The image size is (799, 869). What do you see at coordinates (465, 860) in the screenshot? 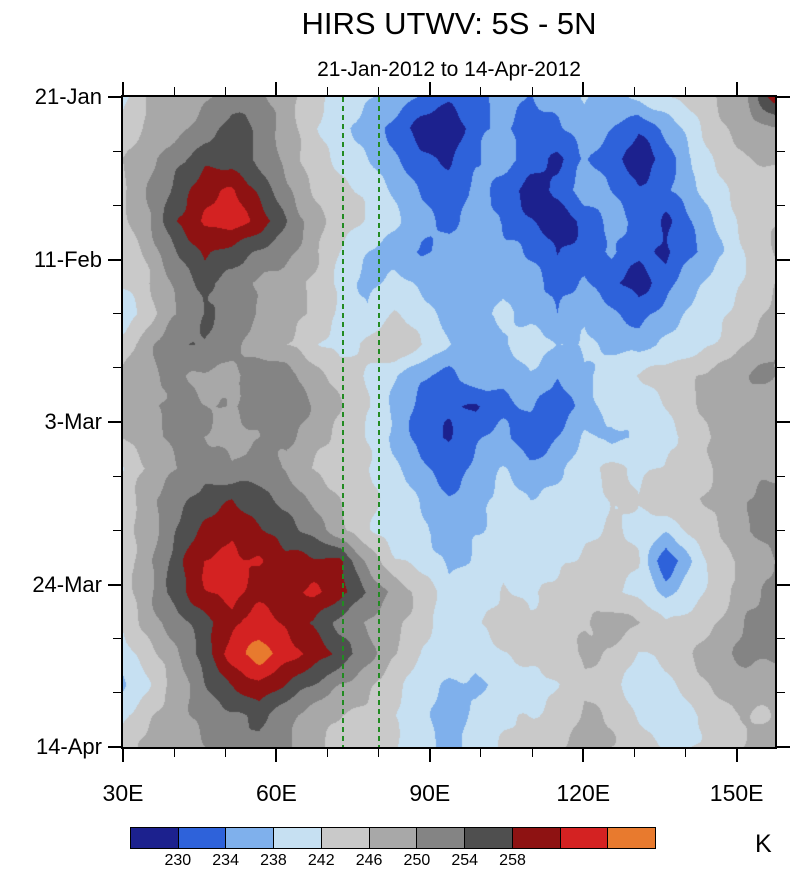
I see `colorbar-tick-label: 254` at bounding box center [465, 860].